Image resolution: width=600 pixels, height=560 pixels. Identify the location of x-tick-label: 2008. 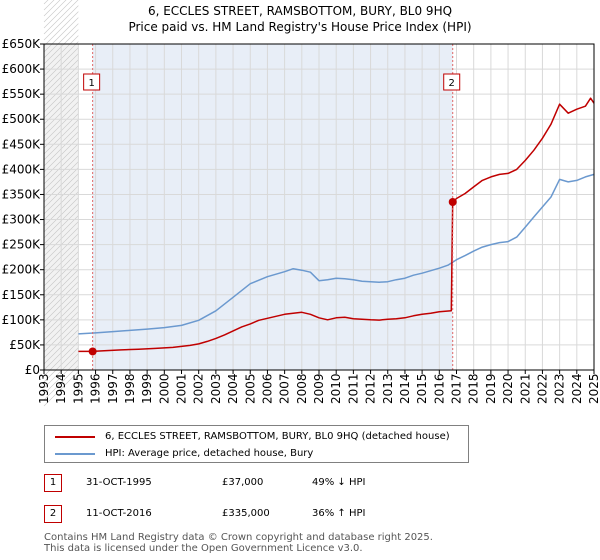
(302, 388).